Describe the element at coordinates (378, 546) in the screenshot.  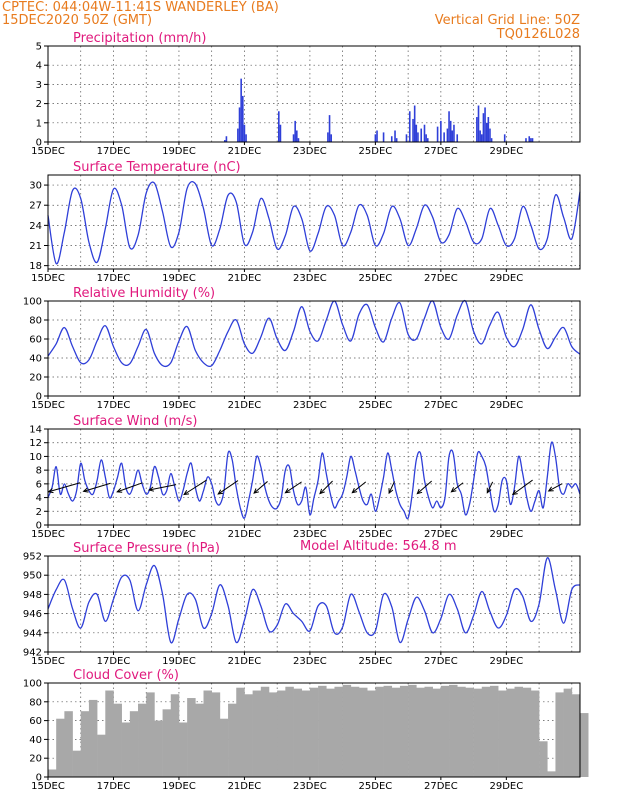
I see `model-altitude: Model Altitude: 564.8 m` at that location.